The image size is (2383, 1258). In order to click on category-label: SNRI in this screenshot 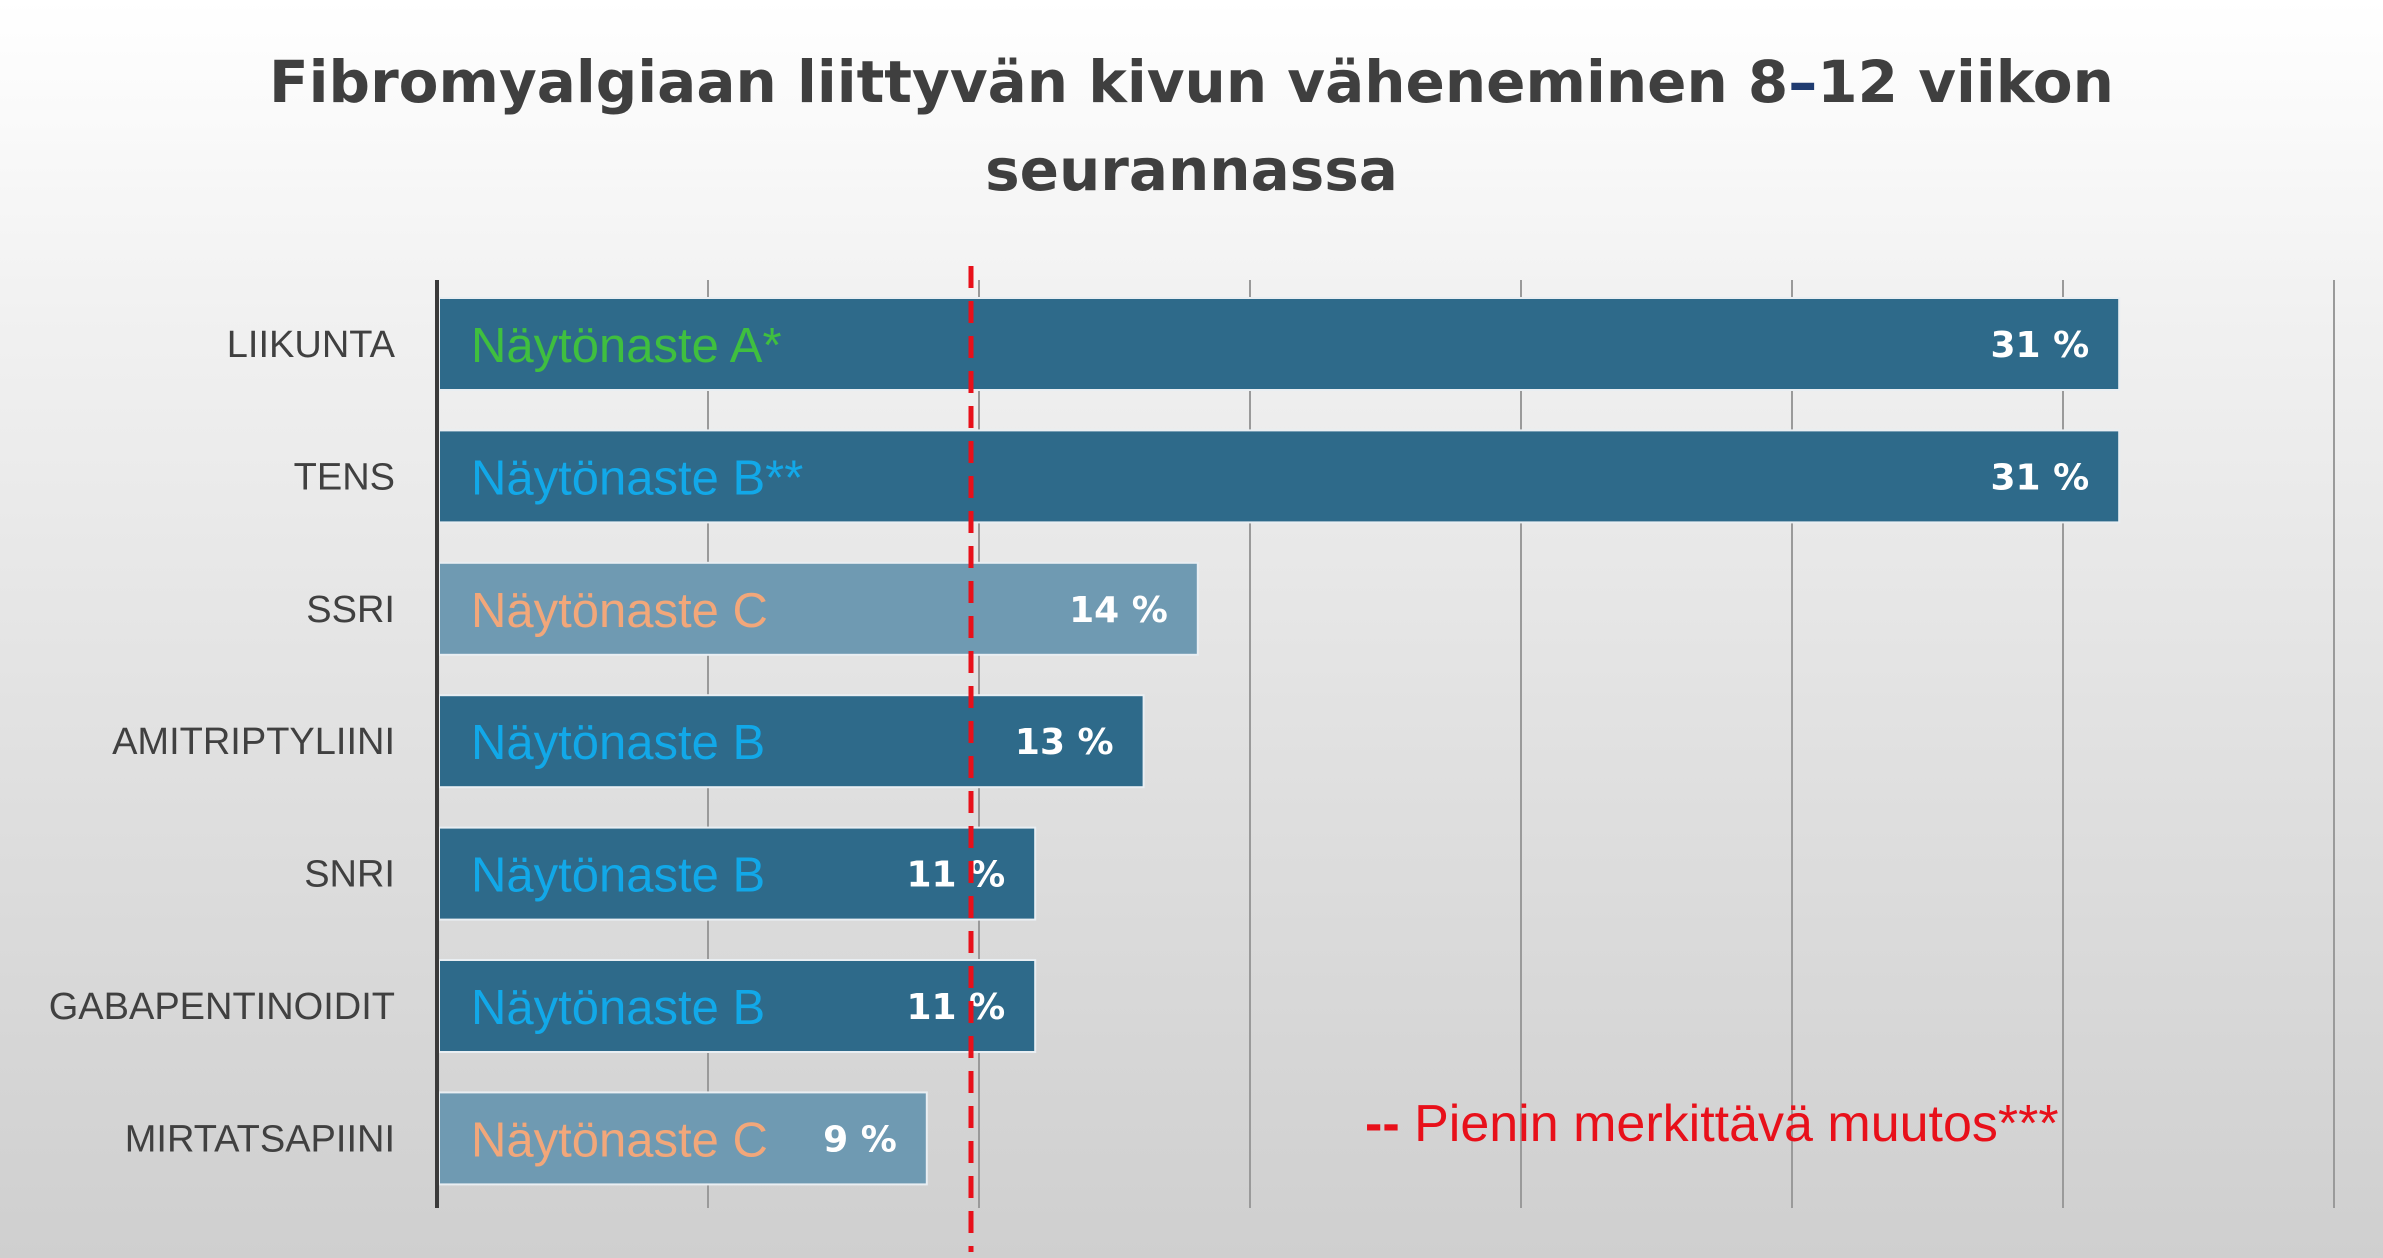, I will do `click(349, 875)`.